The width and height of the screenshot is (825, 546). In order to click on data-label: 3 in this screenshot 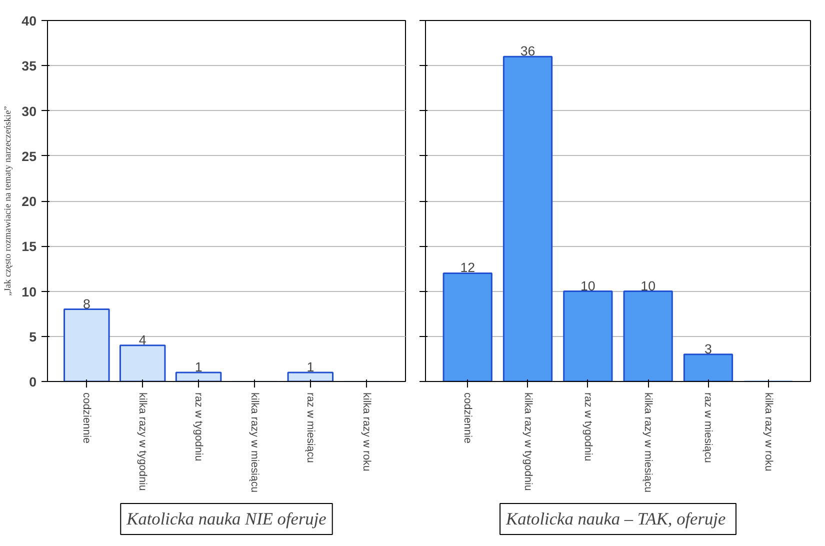, I will do `click(708, 348)`.